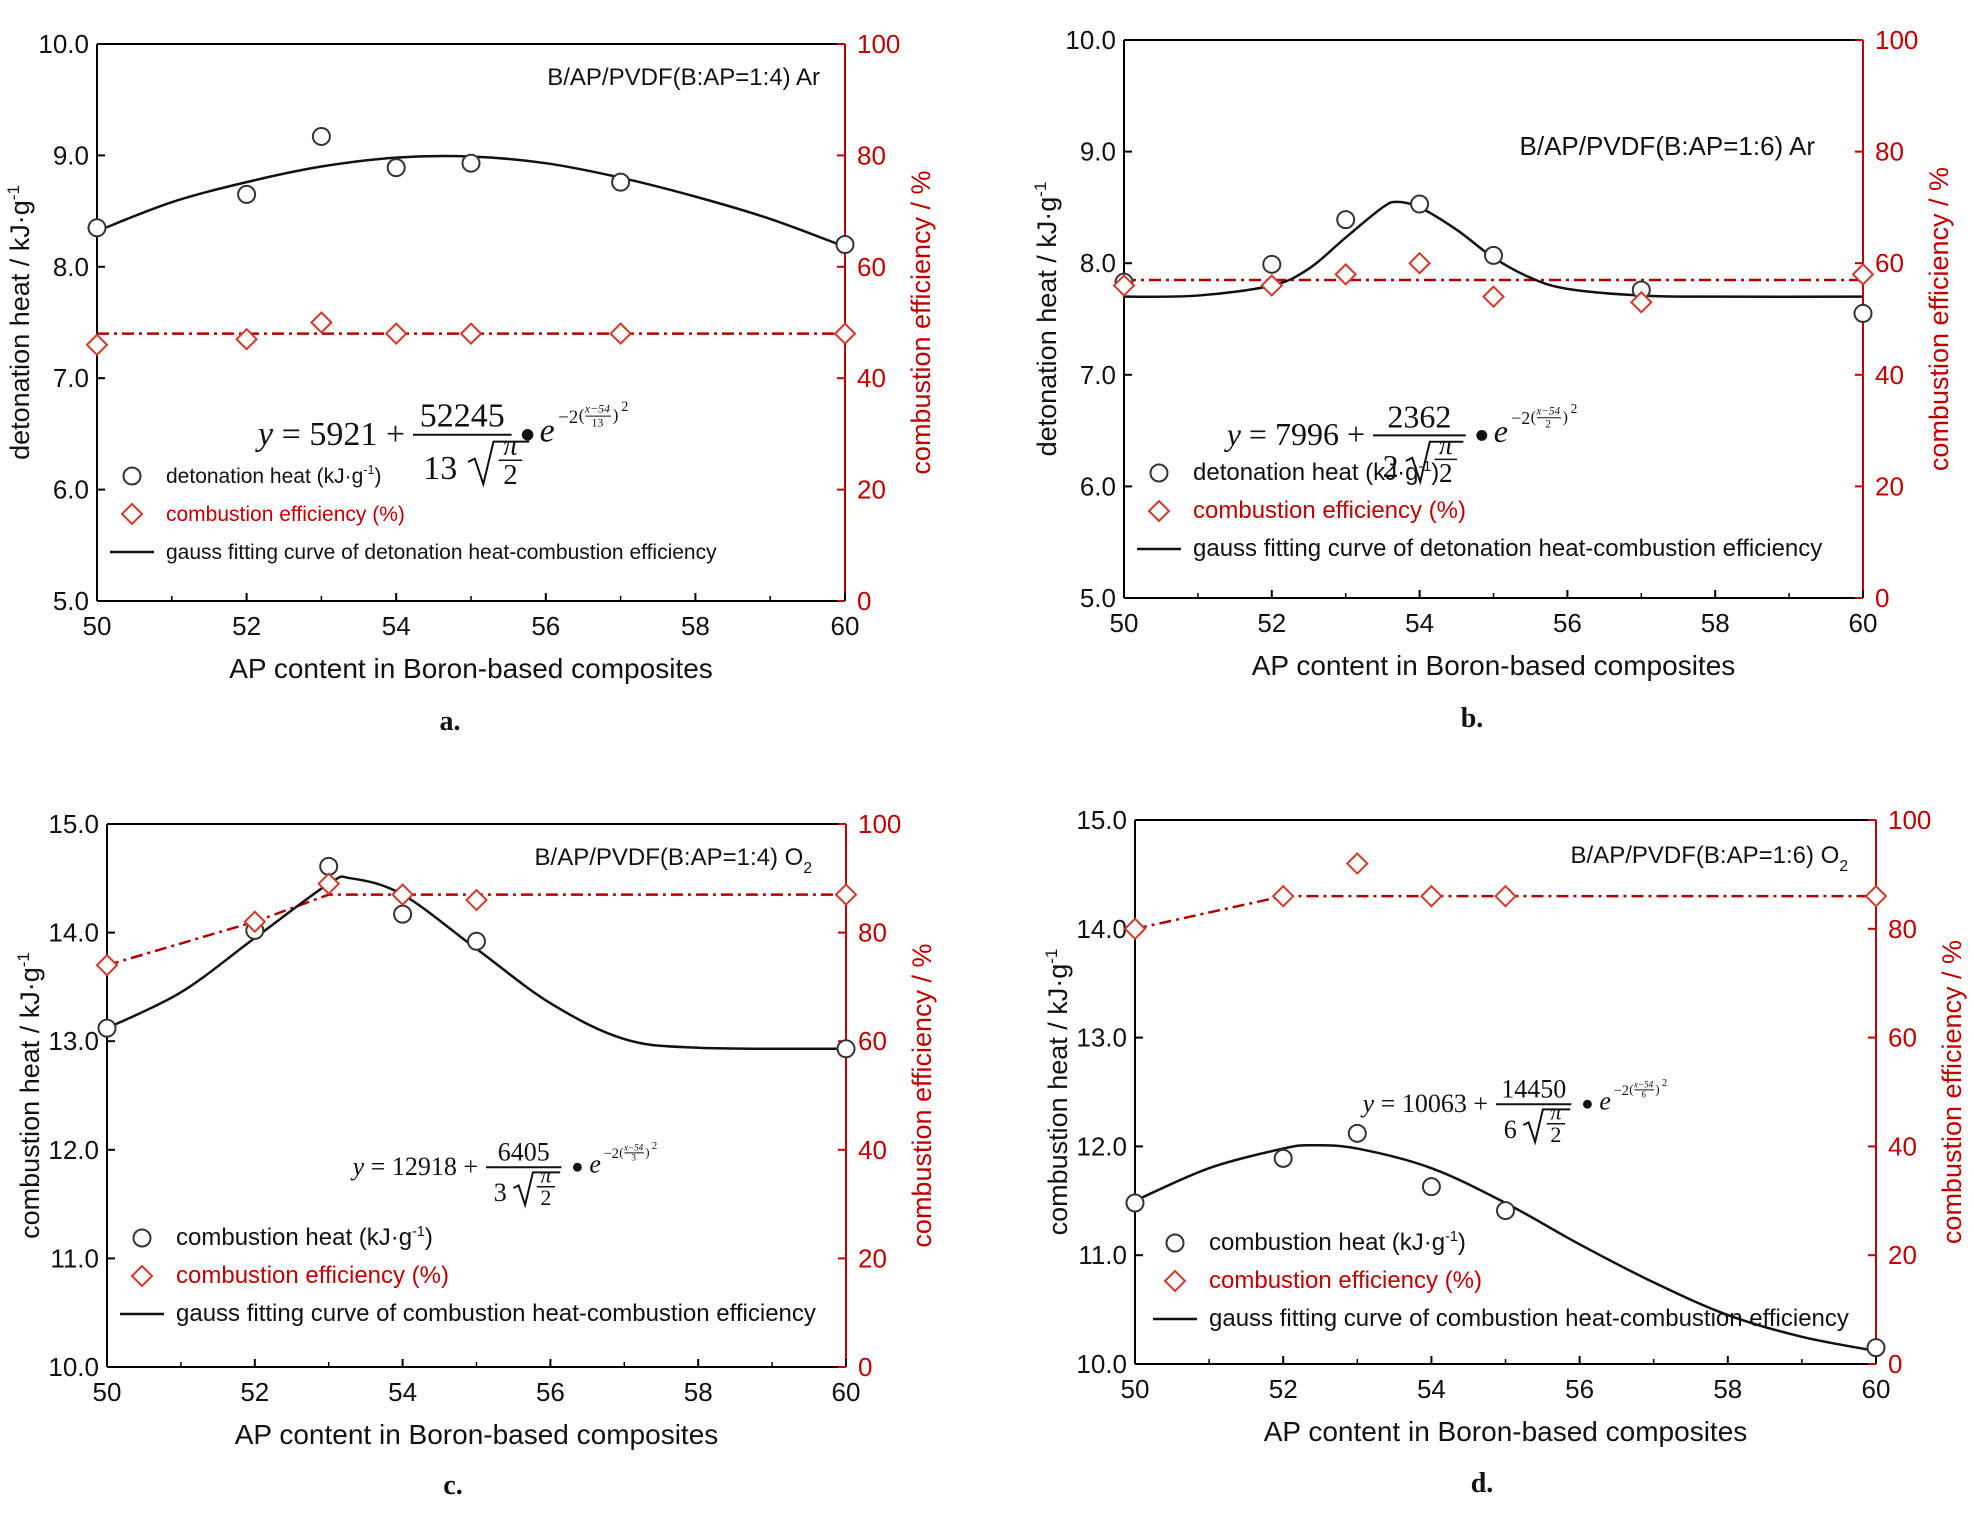  Describe the element at coordinates (1098, 263) in the screenshot. I see `y-tick-label: 8.0` at that location.